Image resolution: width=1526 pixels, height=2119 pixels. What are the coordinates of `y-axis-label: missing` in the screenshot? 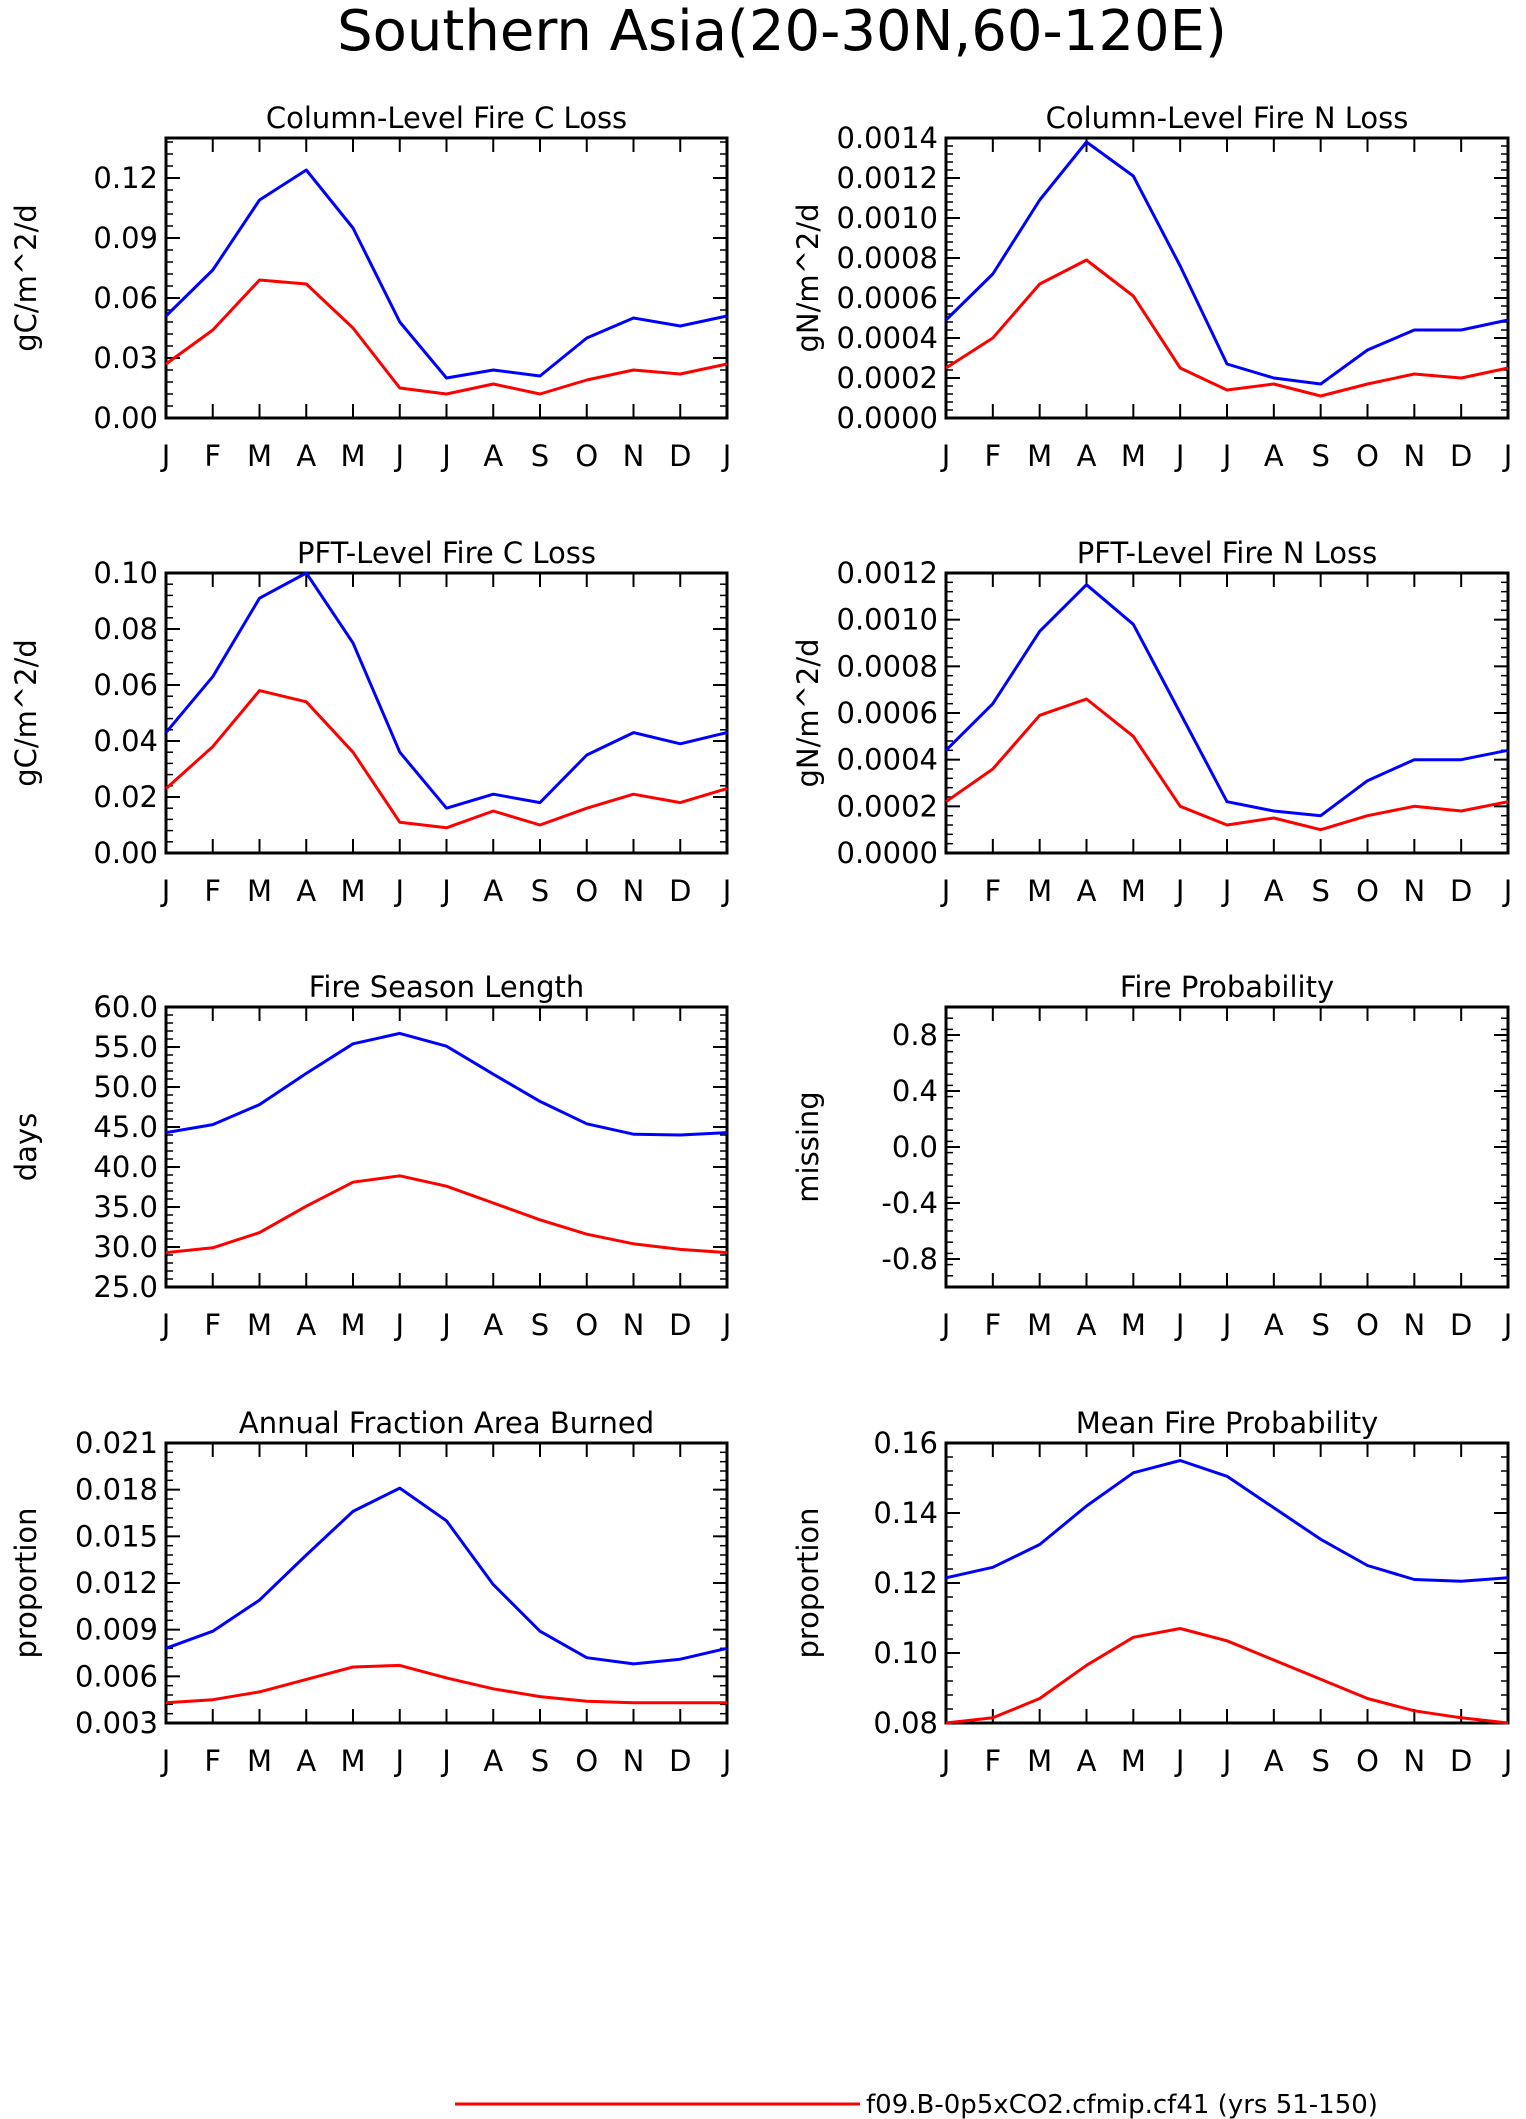 It's located at (808, 1146).